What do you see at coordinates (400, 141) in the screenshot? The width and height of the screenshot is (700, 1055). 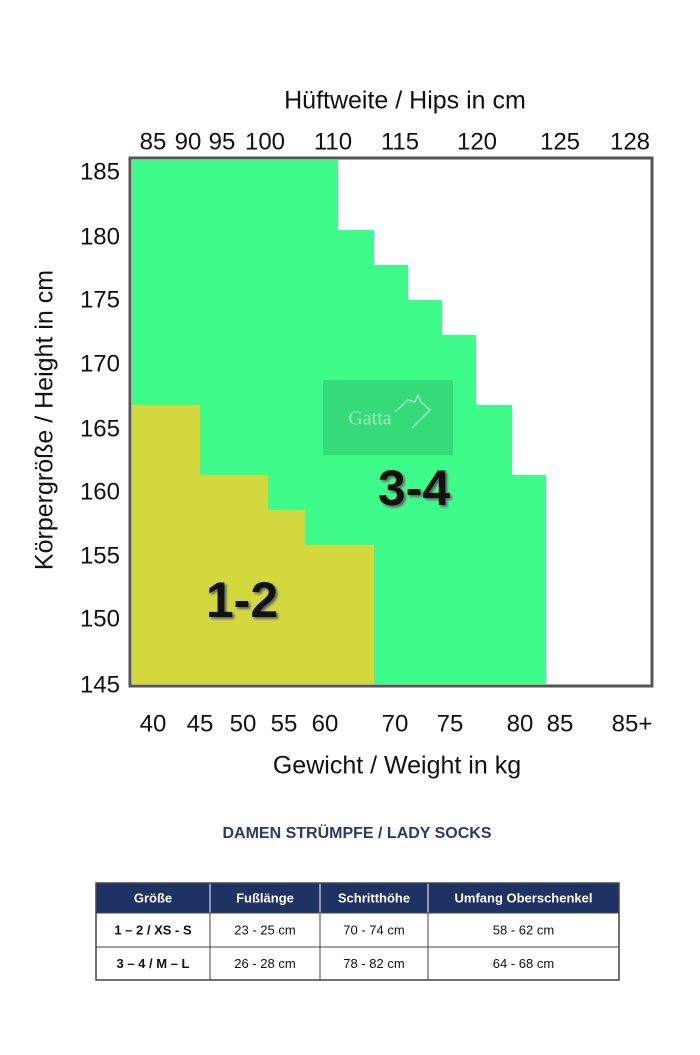 I see `top-tick-label: 115` at bounding box center [400, 141].